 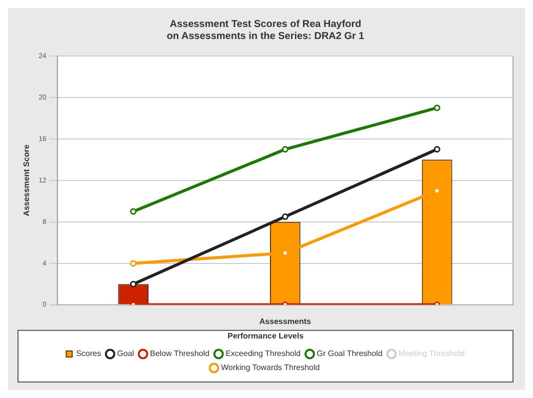 I want to click on legend-label: Below Threshold, so click(x=180, y=353).